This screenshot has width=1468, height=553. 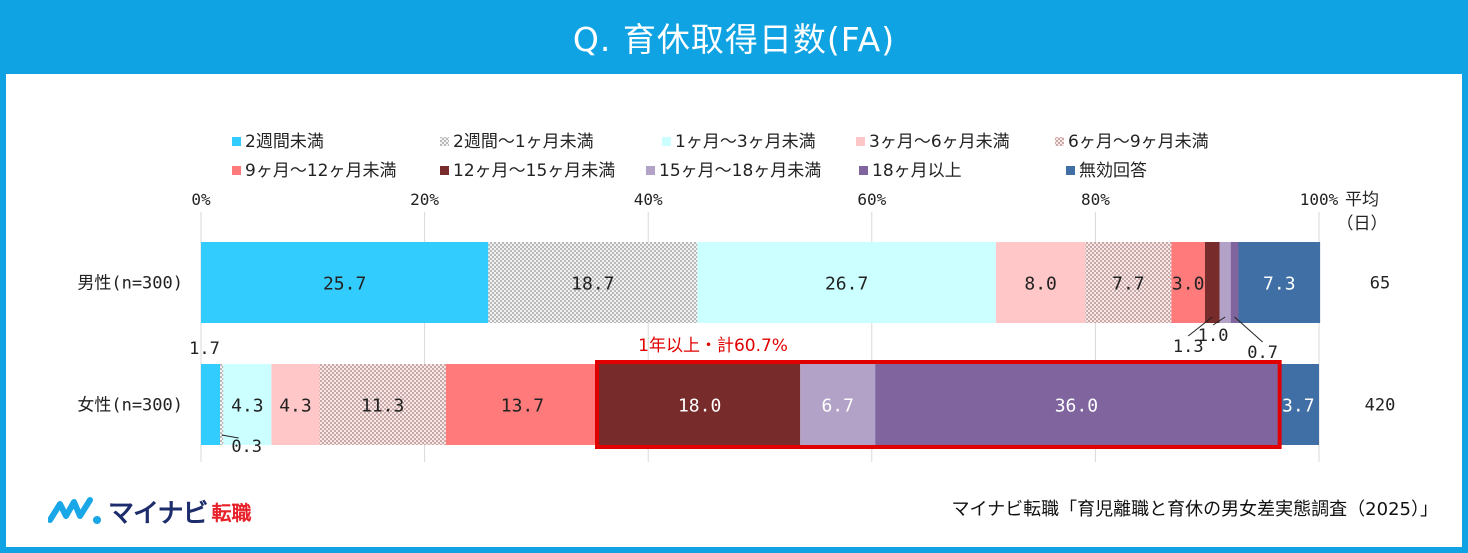 I want to click on data-label: 18.7, so click(x=592, y=284).